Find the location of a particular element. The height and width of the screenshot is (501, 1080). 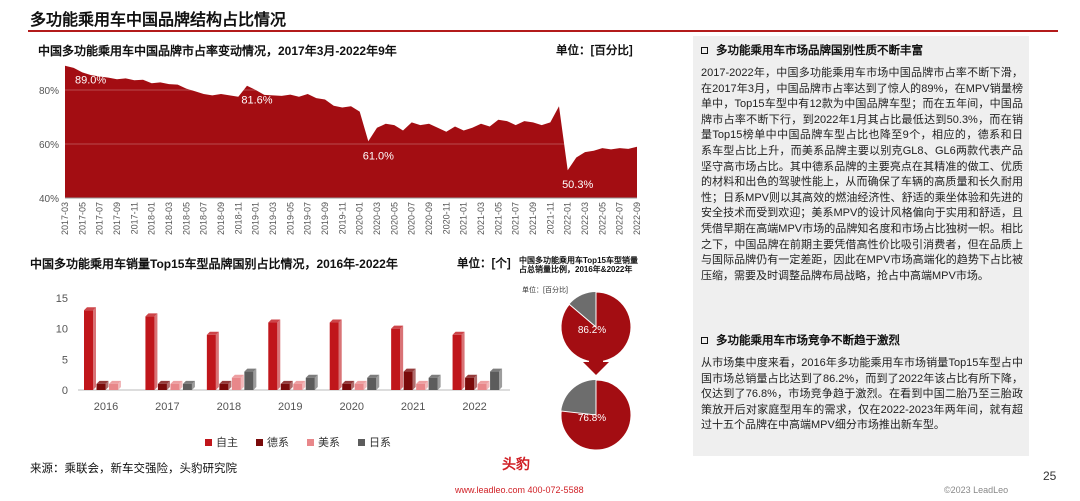

legend-label: 日系 is located at coordinates (380, 443).